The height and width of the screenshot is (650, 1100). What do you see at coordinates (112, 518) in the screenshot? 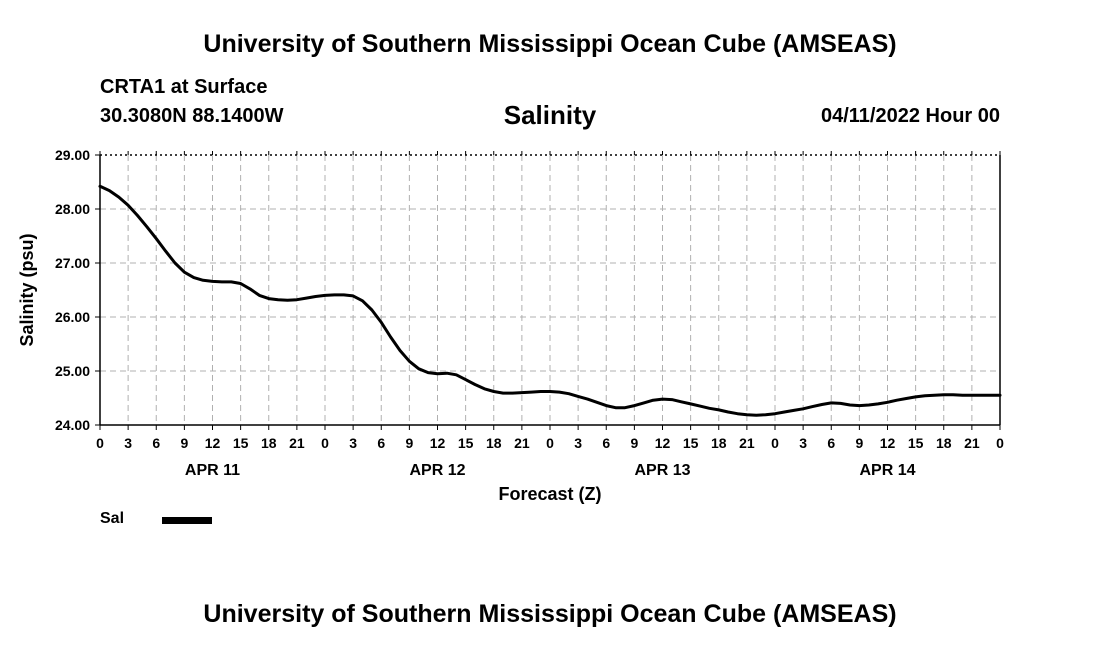
I see `legend-label: Sal` at bounding box center [112, 518].